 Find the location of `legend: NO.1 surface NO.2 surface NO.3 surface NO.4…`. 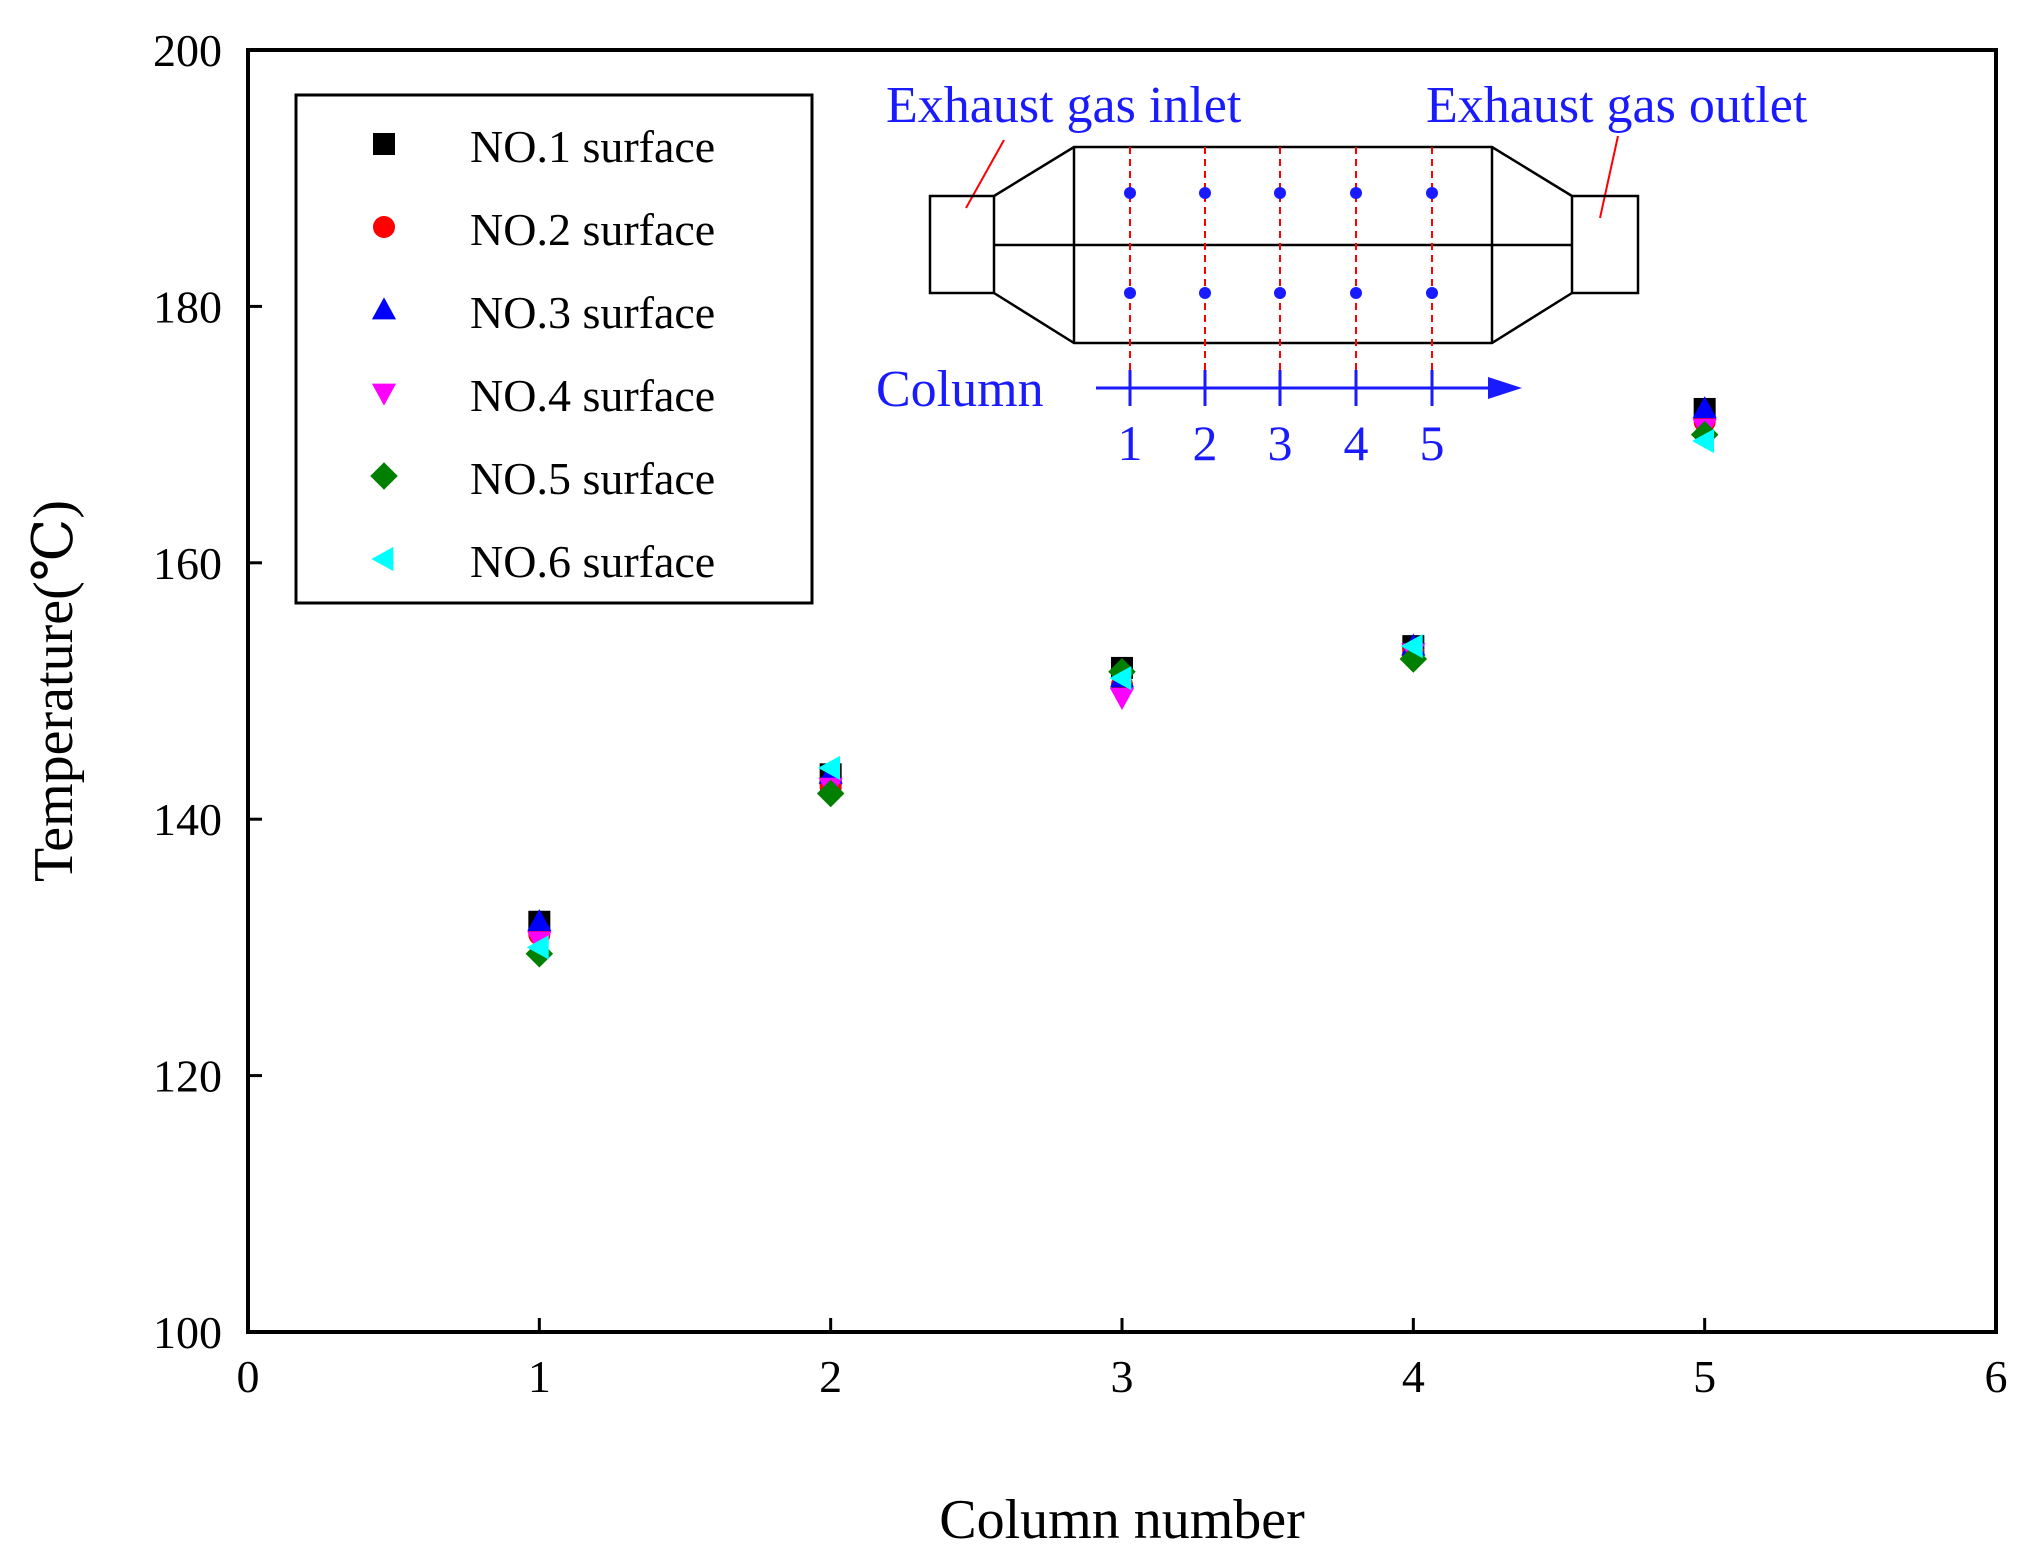

legend: NO.1 surface NO.2 surface NO.3 surface NO.4… is located at coordinates (554, 349).